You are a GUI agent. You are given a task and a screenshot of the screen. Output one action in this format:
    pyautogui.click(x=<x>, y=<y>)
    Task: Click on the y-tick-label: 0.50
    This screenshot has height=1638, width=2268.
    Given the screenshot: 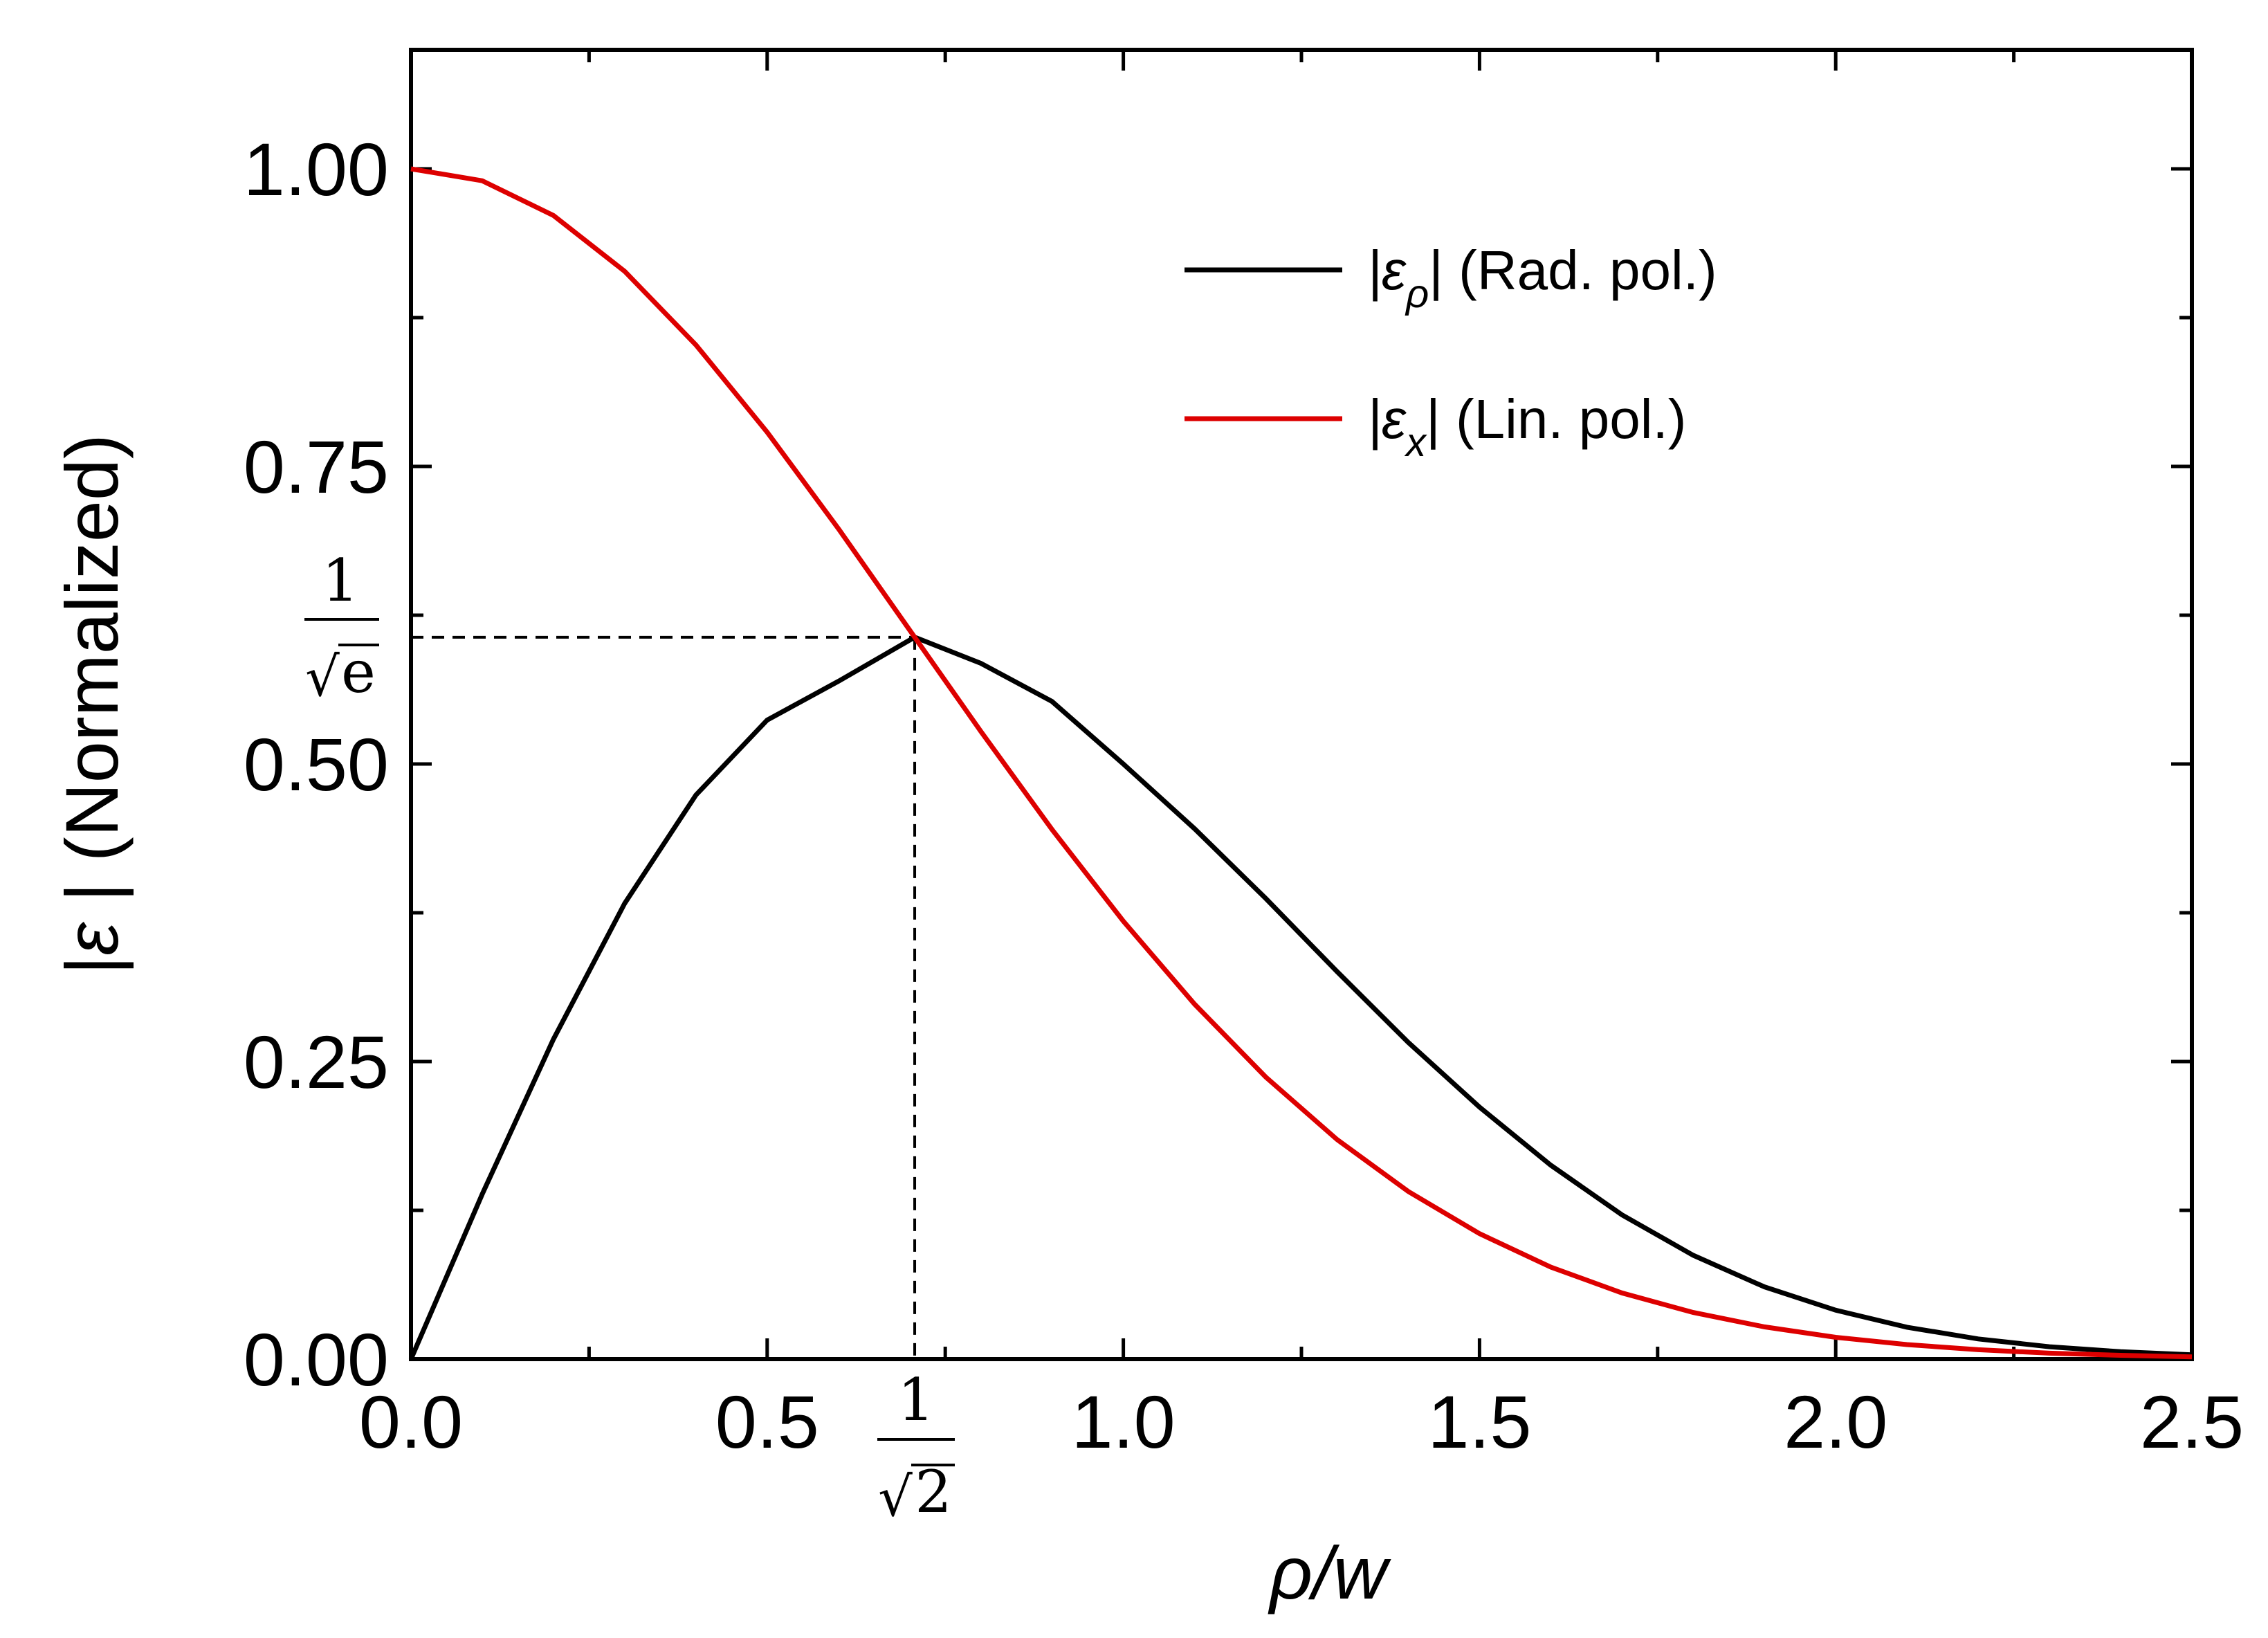 What is the action you would take?
    pyautogui.click(x=316, y=764)
    